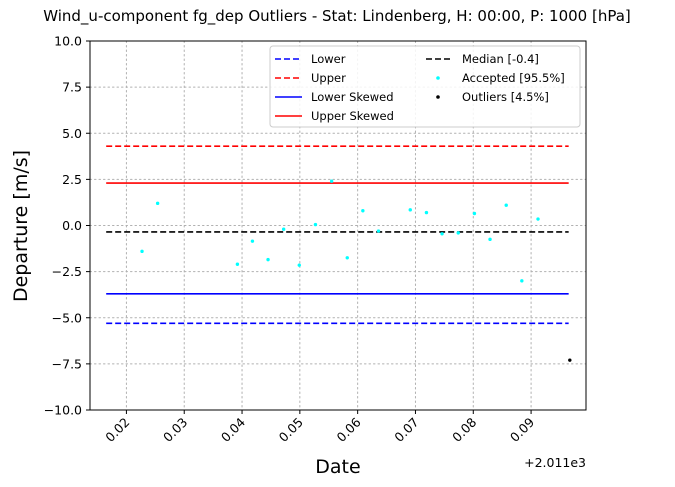  I want to click on legend-item: Upper, so click(310, 78).